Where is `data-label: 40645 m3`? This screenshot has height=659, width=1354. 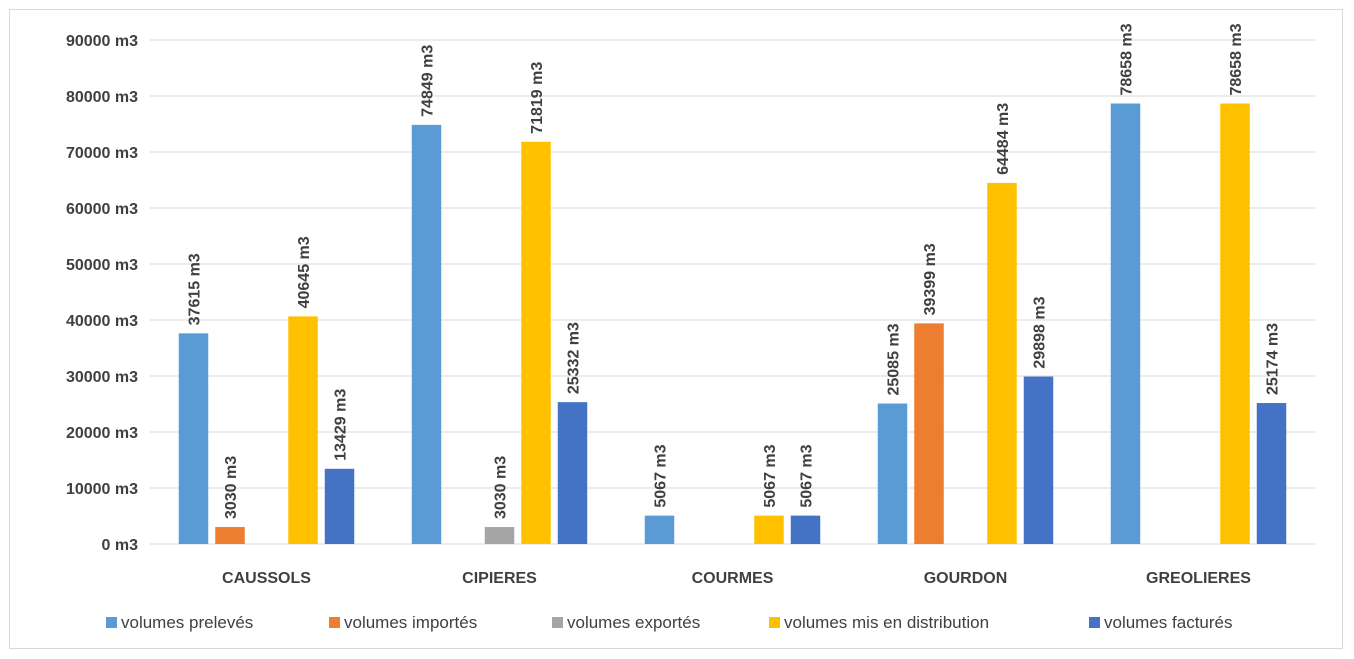 data-label: 40645 m3 is located at coordinates (304, 272).